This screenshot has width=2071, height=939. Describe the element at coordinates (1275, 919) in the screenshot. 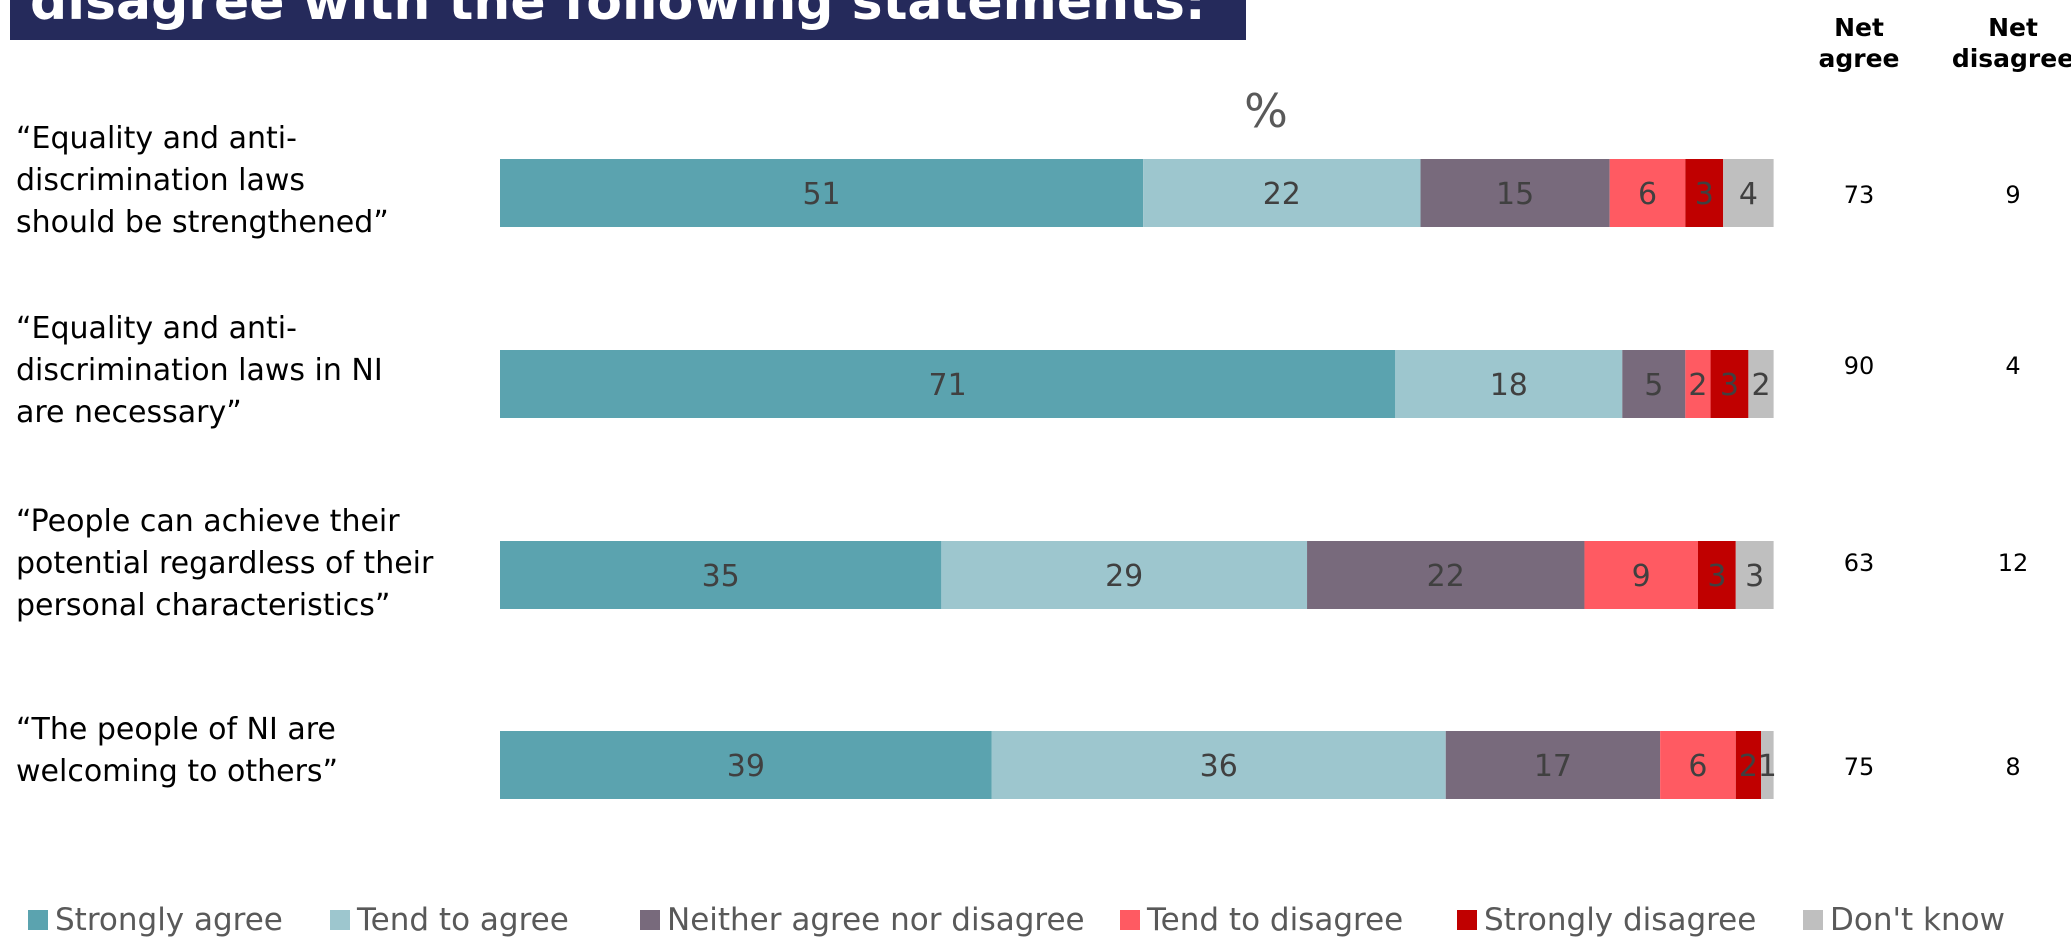

I see `legend-label: Tend to disagree` at that location.